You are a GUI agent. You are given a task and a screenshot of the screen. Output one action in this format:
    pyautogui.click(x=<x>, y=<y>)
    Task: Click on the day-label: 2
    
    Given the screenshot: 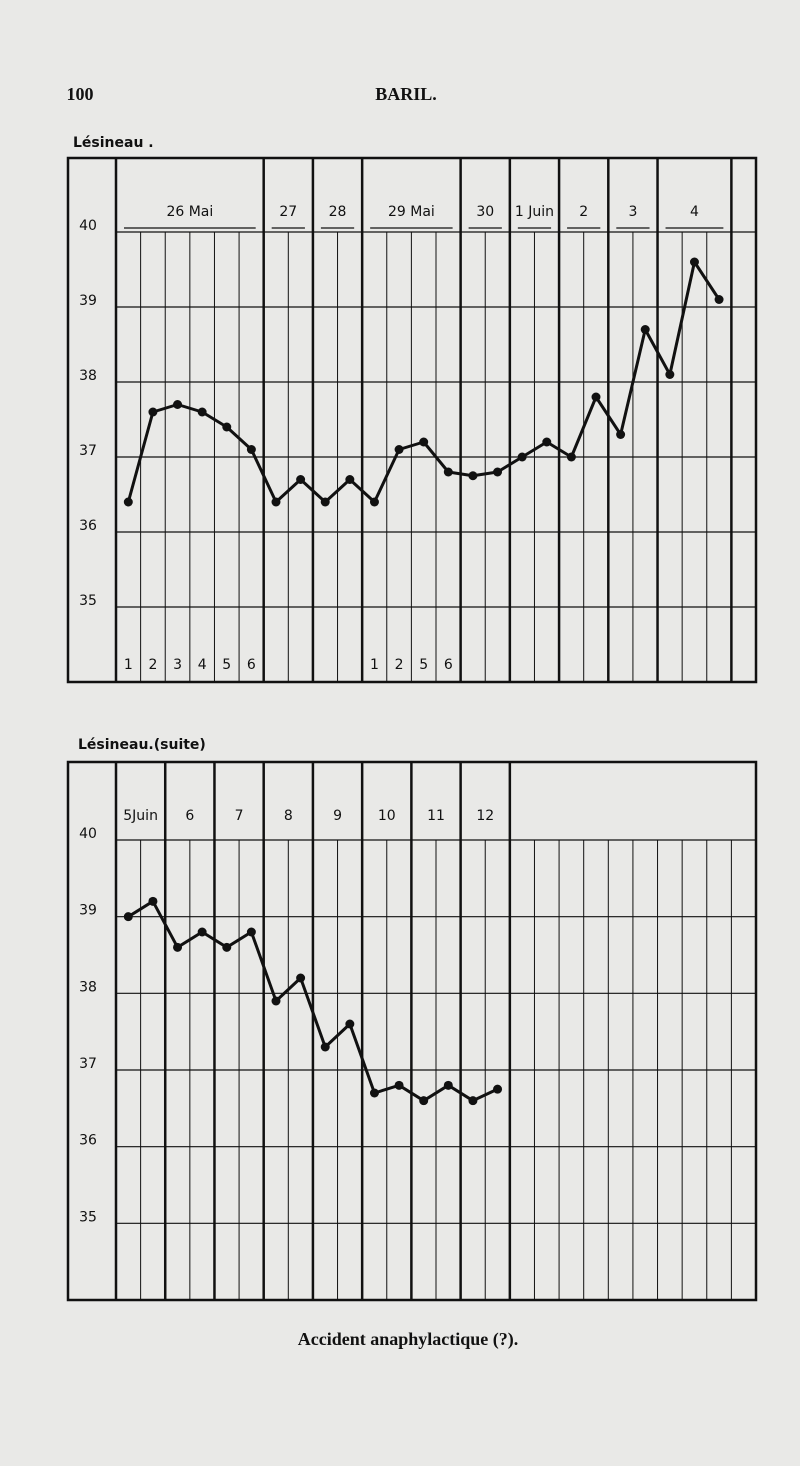 What is the action you would take?
    pyautogui.click(x=583, y=212)
    